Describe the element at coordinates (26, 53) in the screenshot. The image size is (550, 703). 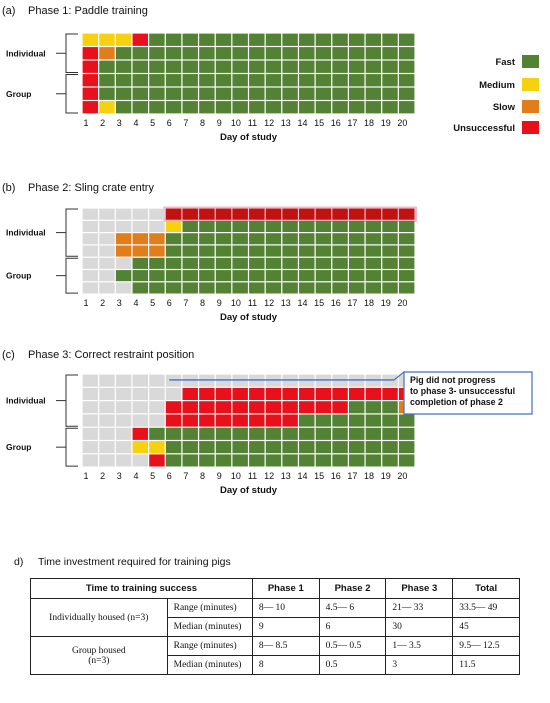
I see `group-label: Individual` at that location.